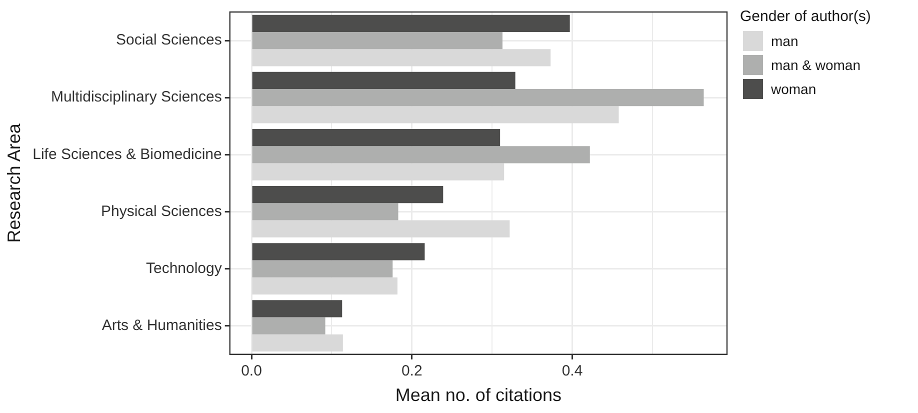 This screenshot has width=918, height=413. I want to click on y-tick-label: Life Sciences & Biomedicine, so click(127, 154).